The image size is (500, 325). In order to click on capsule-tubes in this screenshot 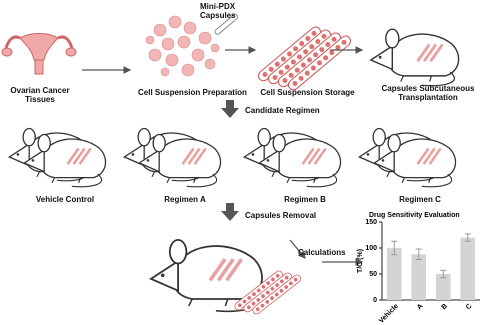, I will do `click(304, 58)`.